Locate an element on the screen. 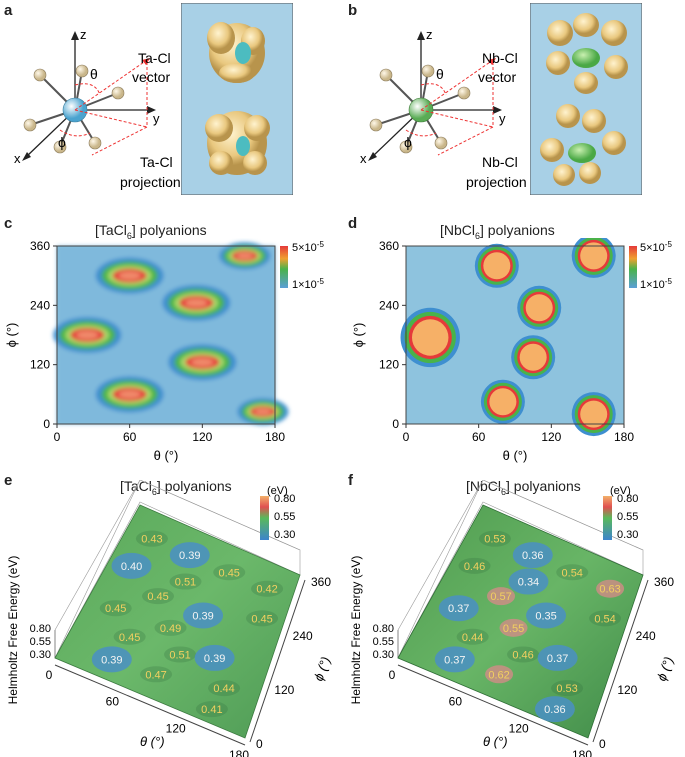 This screenshot has width=685, height=757. heatmap-c-xtick-0: 0 is located at coordinates (57, 437).